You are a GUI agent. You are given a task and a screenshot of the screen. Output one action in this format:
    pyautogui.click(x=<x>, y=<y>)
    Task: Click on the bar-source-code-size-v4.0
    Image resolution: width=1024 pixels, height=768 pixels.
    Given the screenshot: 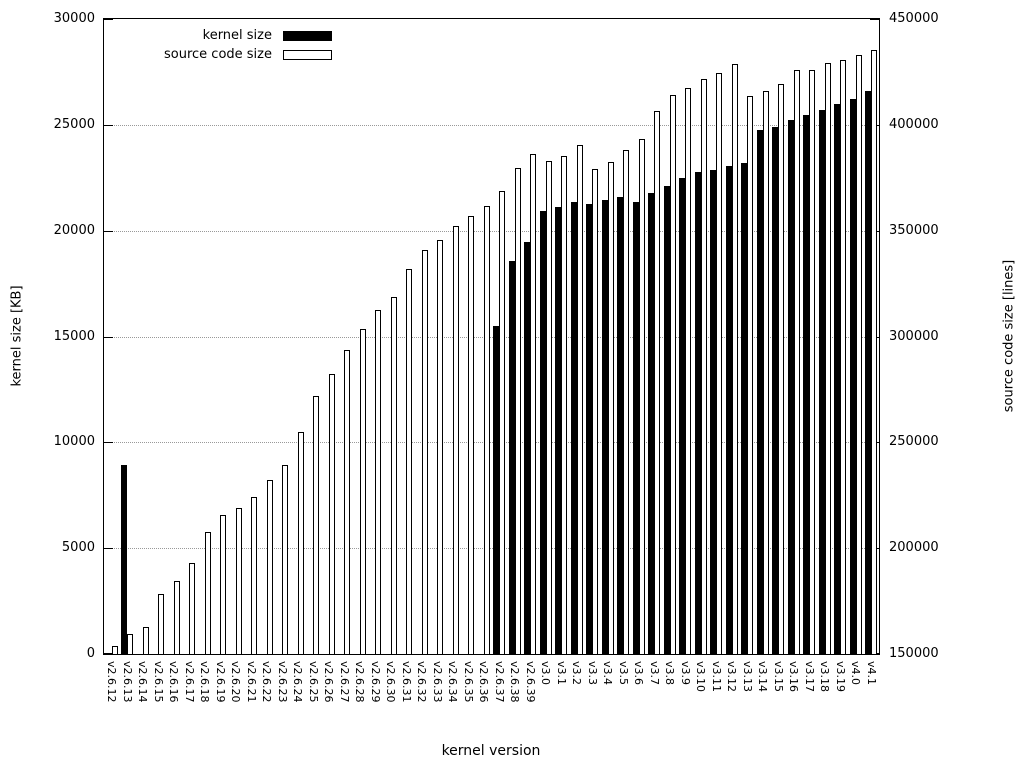 What is the action you would take?
    pyautogui.click(x=859, y=354)
    